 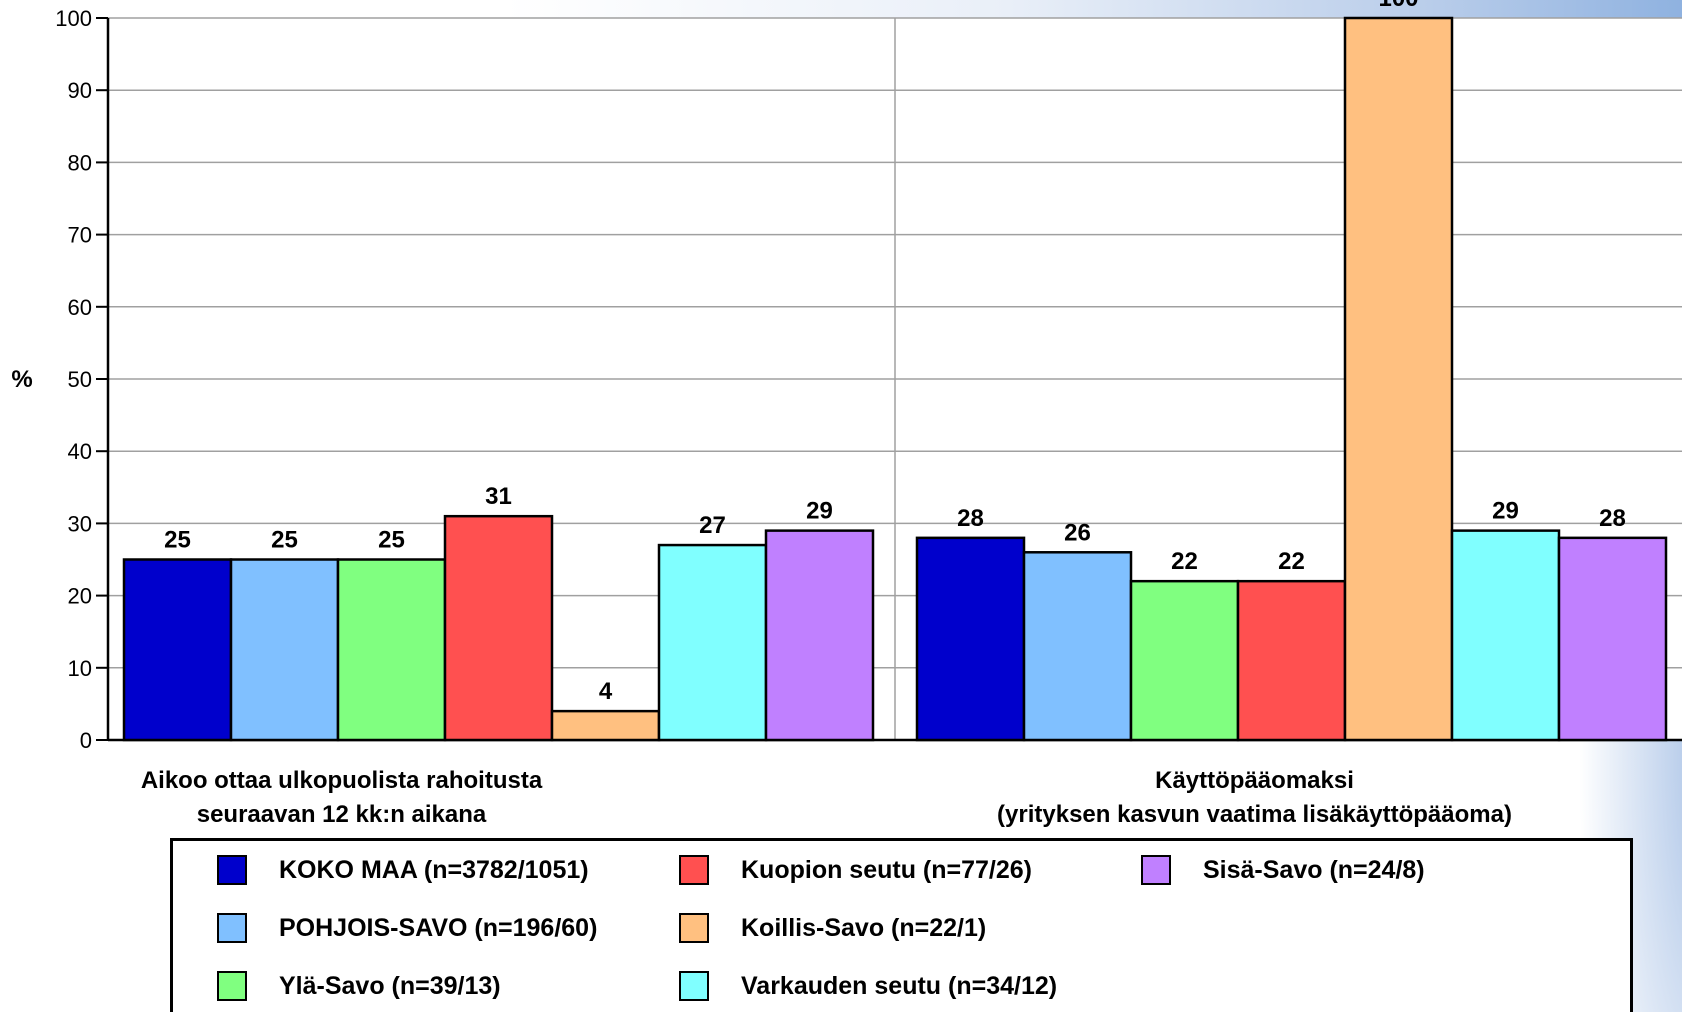 What do you see at coordinates (80, 235) in the screenshot?
I see `y-tick-label-70: 70` at bounding box center [80, 235].